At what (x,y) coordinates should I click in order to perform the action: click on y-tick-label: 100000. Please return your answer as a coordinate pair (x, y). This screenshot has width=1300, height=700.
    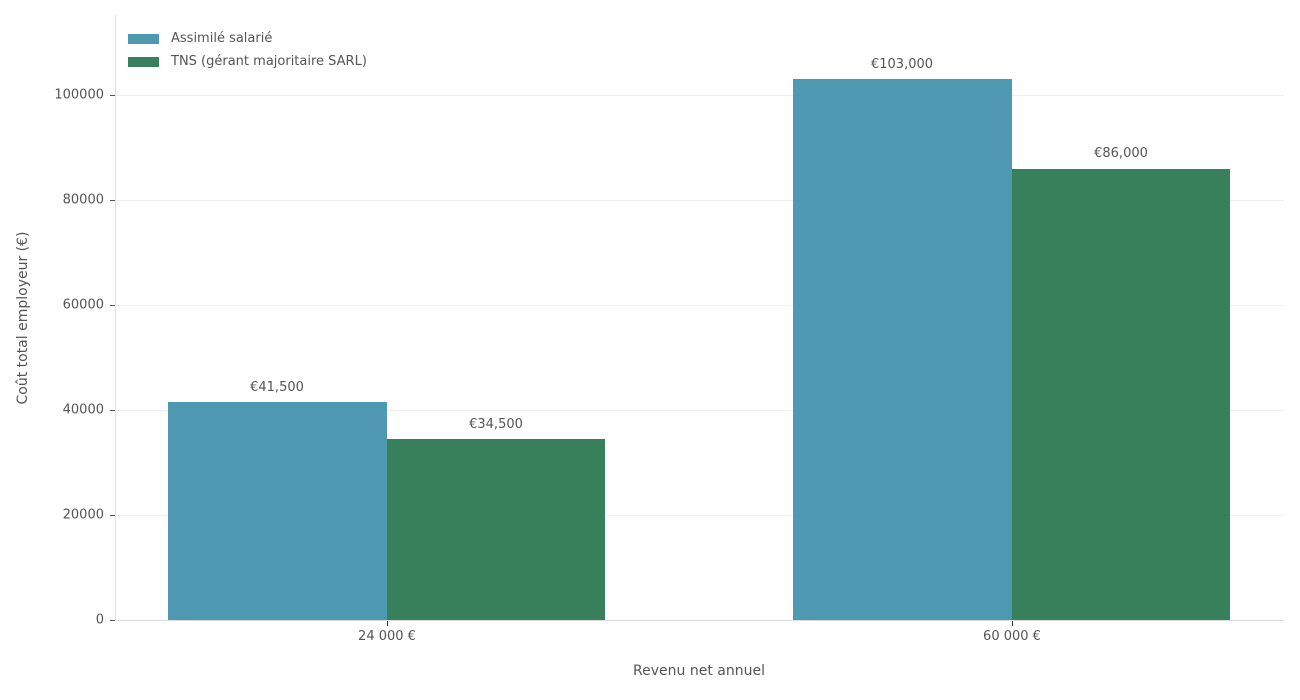
    Looking at the image, I should click on (79, 95).